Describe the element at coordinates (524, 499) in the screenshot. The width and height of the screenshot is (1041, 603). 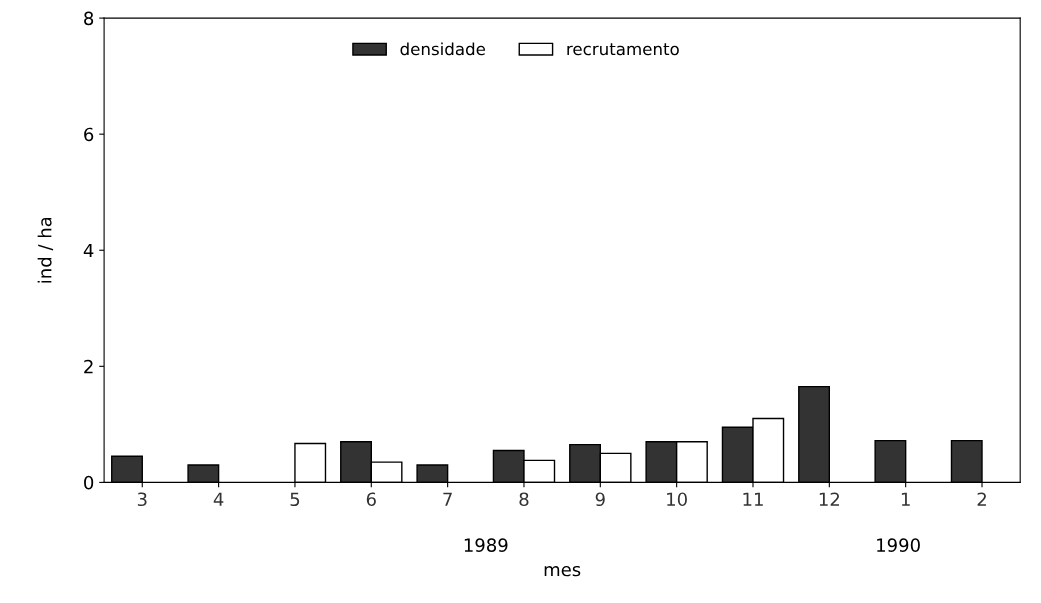
I see `x-tick-label: 8` at that location.